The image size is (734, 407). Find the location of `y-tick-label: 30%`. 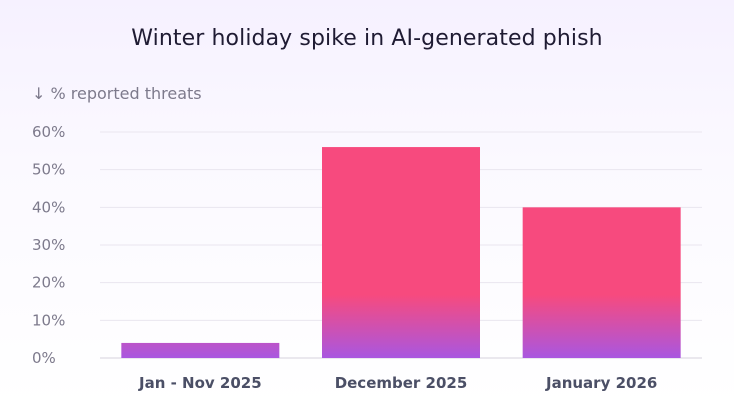

y-tick-label: 30% is located at coordinates (48, 245).